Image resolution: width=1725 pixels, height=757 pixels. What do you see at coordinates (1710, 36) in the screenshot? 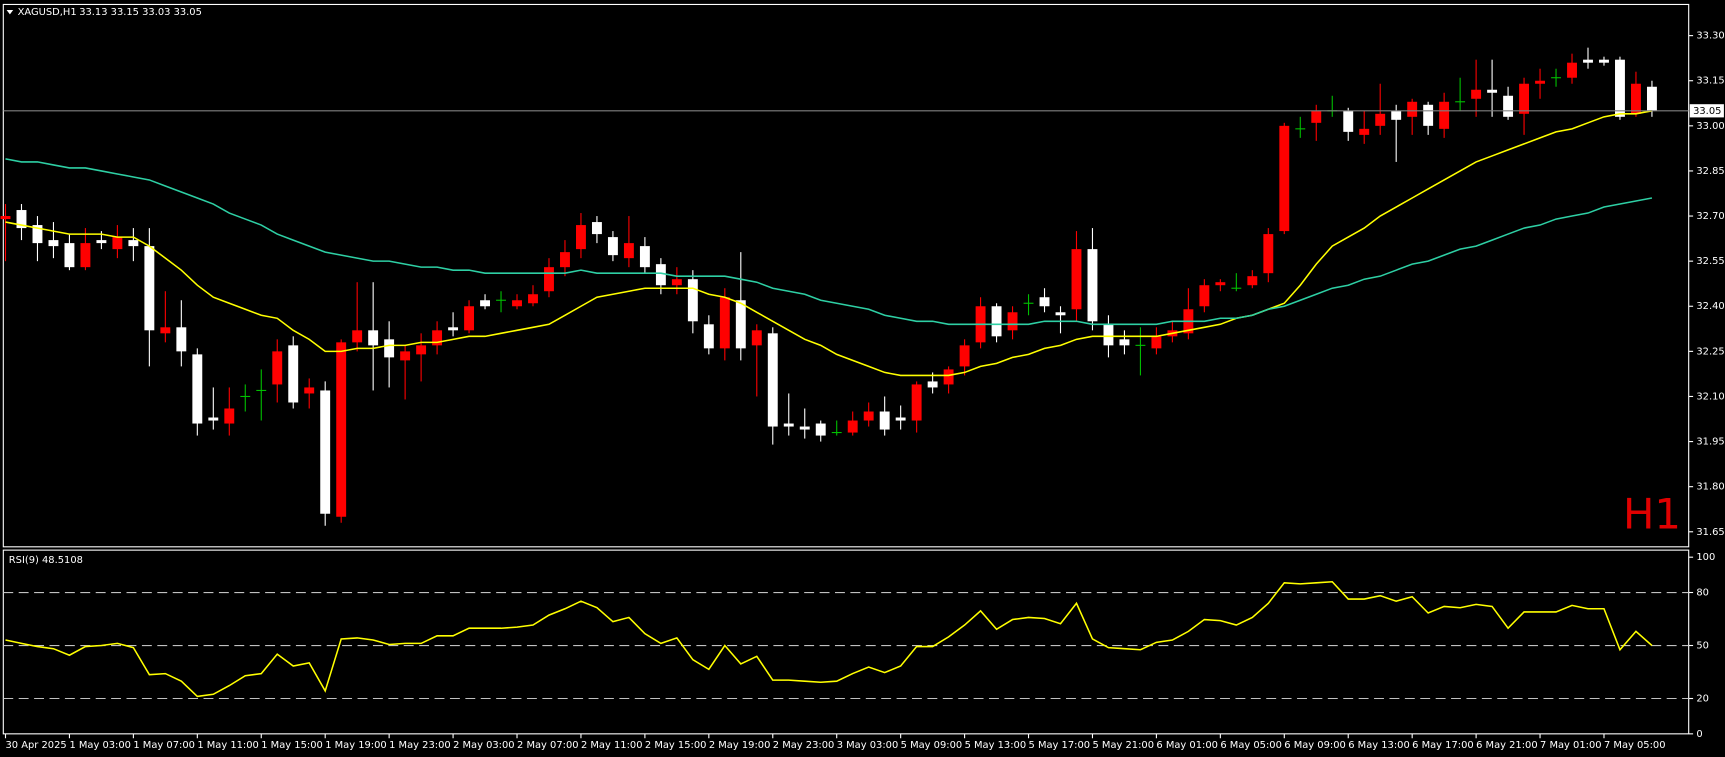
I see `y-tick-label: 33.30` at bounding box center [1710, 36].